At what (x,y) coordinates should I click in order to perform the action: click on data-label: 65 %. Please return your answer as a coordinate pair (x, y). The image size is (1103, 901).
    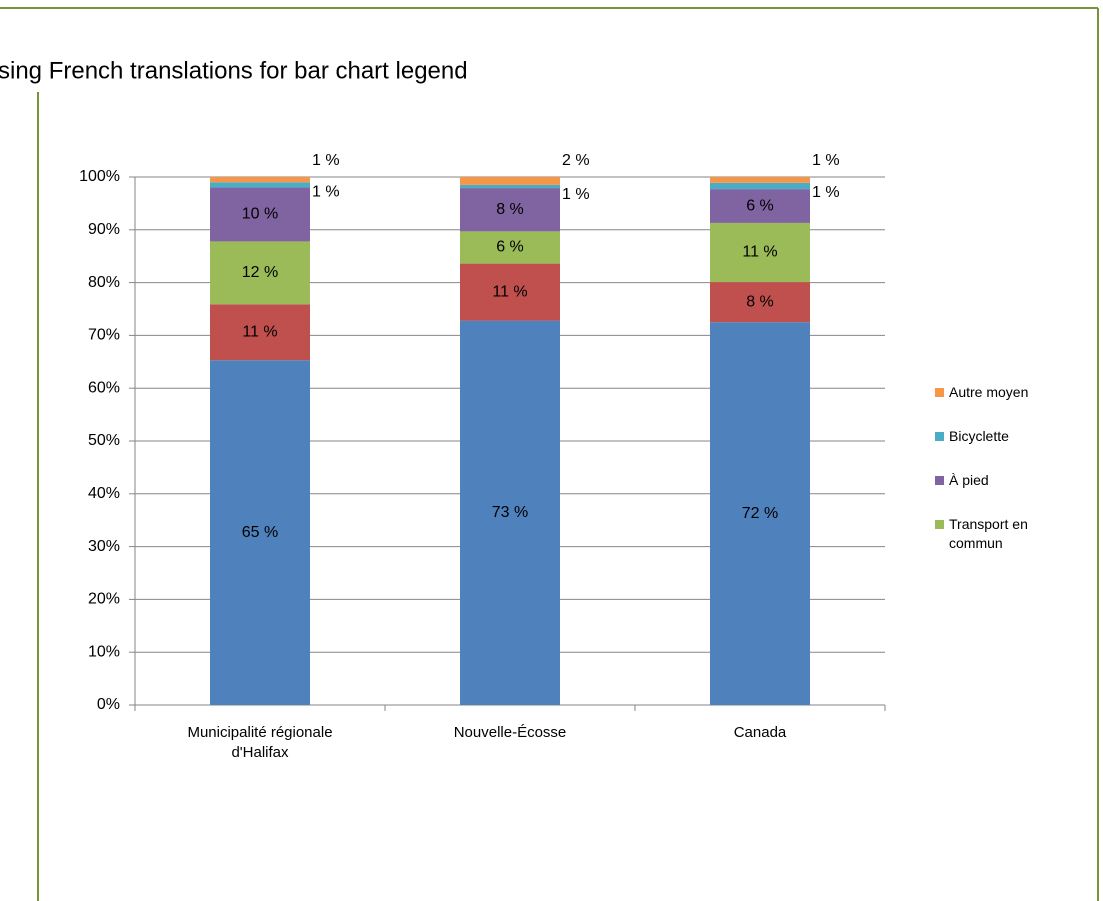
    Looking at the image, I should click on (260, 532).